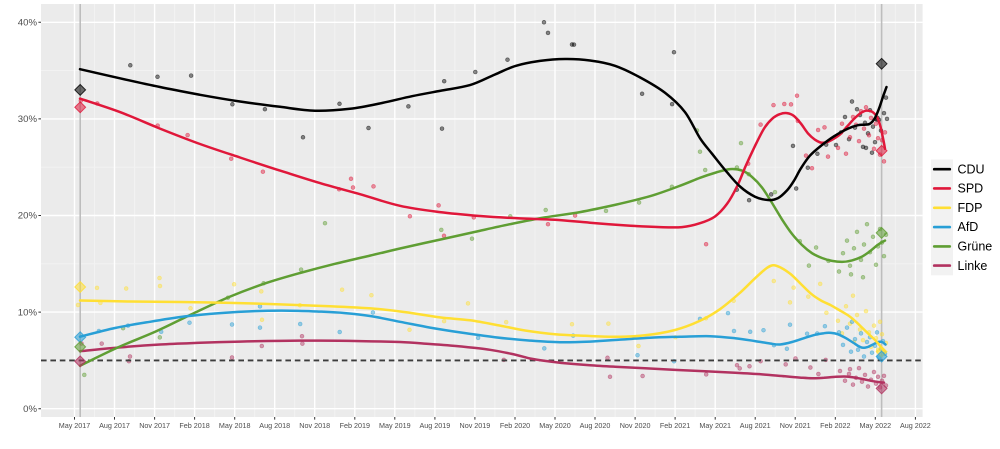 This screenshot has height=449, width=1000. I want to click on svg-text: 30%, so click(28, 119).